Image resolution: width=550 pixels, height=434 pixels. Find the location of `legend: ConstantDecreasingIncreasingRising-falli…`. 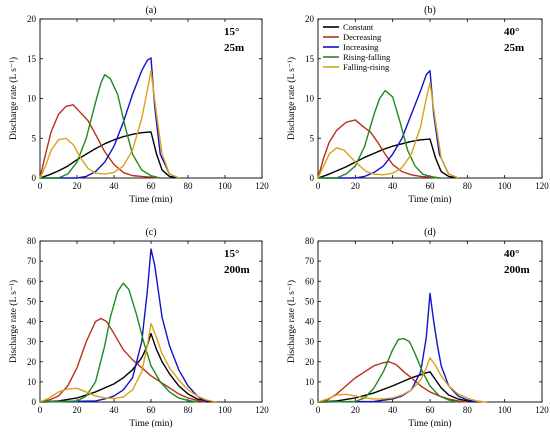

legend: ConstantDecreasingIncreasingRising-falli… is located at coordinates (357, 47).